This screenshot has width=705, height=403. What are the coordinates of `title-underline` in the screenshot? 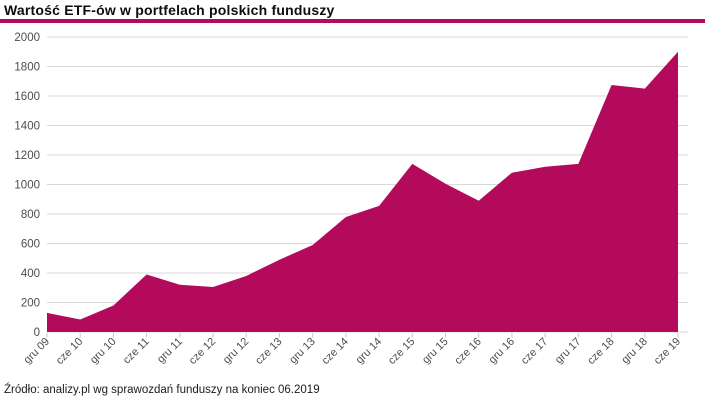 It's located at (352, 21).